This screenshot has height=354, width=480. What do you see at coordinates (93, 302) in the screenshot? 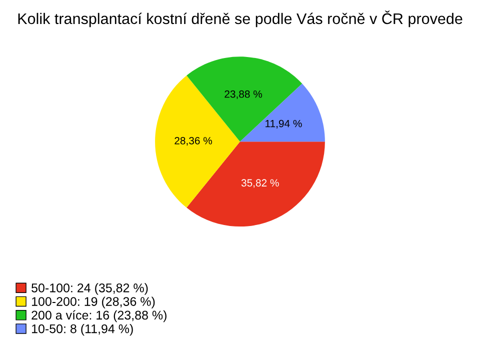
I see `legend-label: 100-200: 19 (28,36 %)` at bounding box center [93, 302].